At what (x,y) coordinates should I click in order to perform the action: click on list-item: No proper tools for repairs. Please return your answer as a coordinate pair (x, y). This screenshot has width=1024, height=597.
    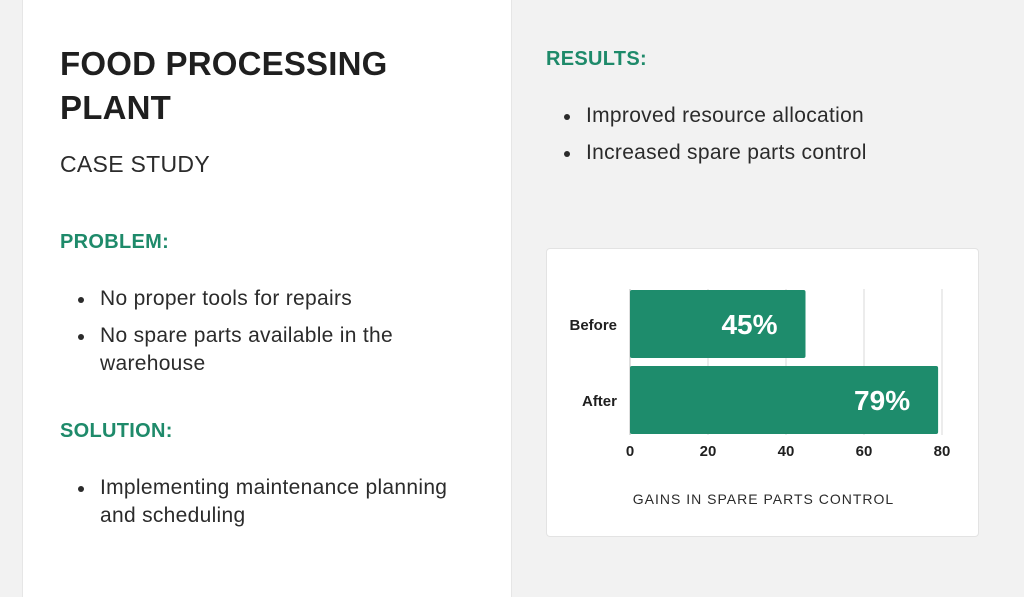
    Looking at the image, I should click on (265, 299).